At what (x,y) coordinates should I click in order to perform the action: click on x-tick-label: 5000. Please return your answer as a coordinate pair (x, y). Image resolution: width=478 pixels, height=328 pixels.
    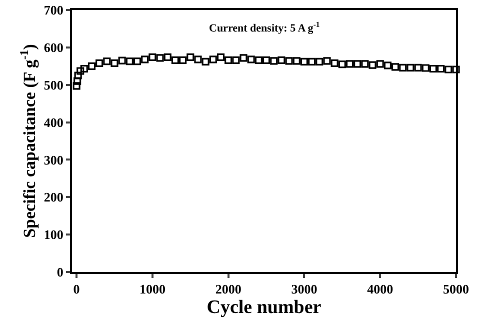
    Looking at the image, I should click on (456, 289).